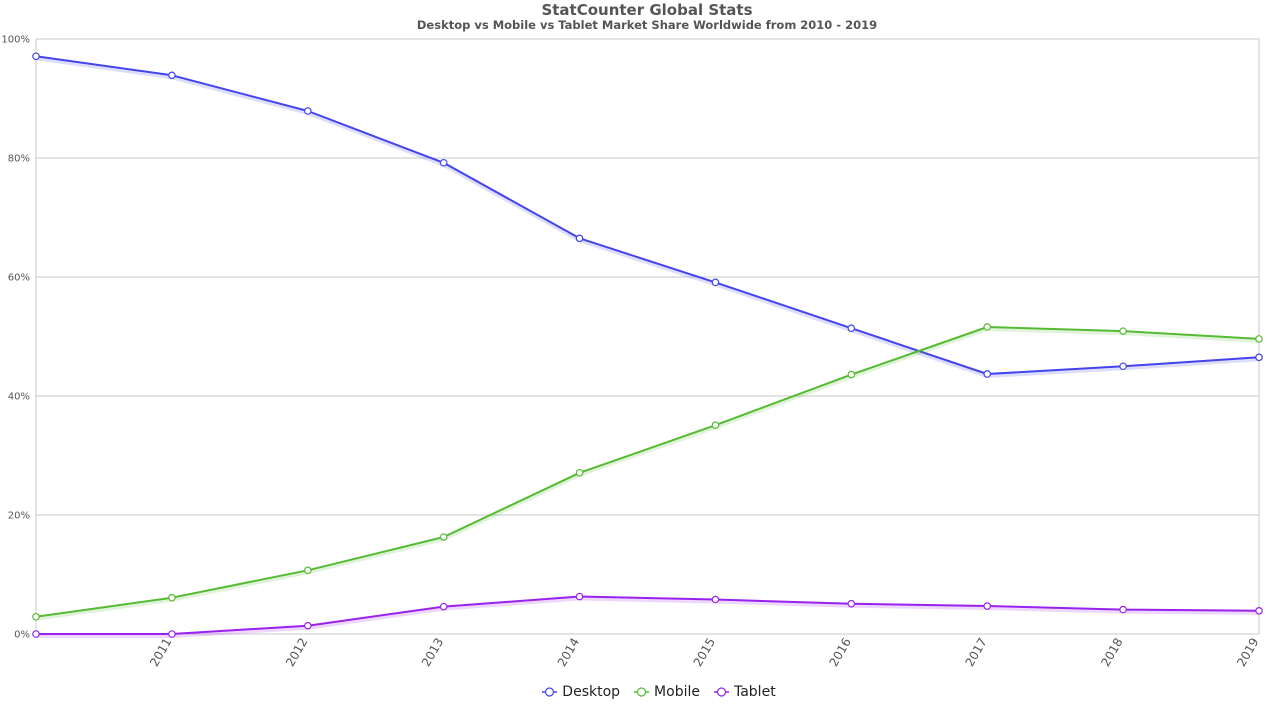 The height and width of the screenshot is (720, 1280). Describe the element at coordinates (1111, 652) in the screenshot. I see `x-tick-label: 2018` at that location.